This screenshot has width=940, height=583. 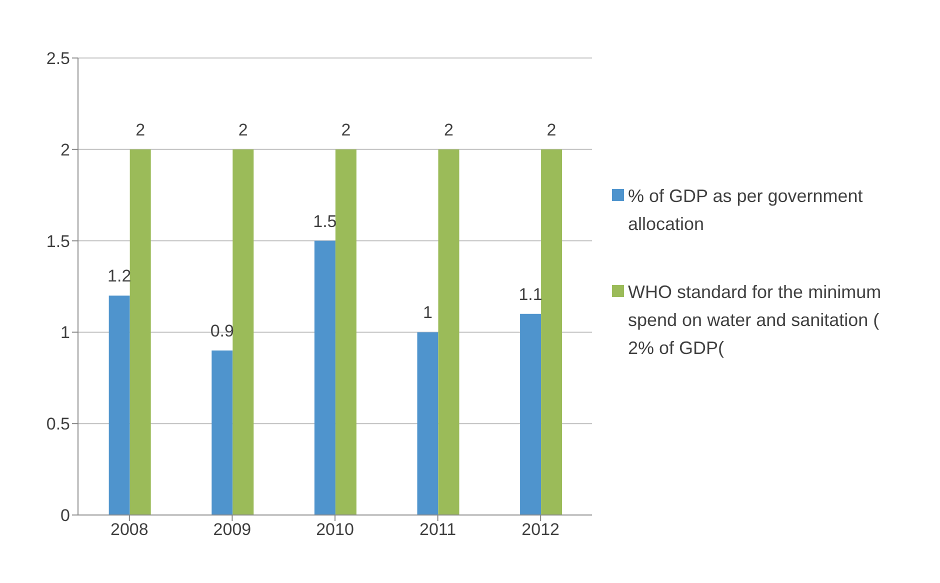 I want to click on data-label: 1, so click(x=427, y=312).